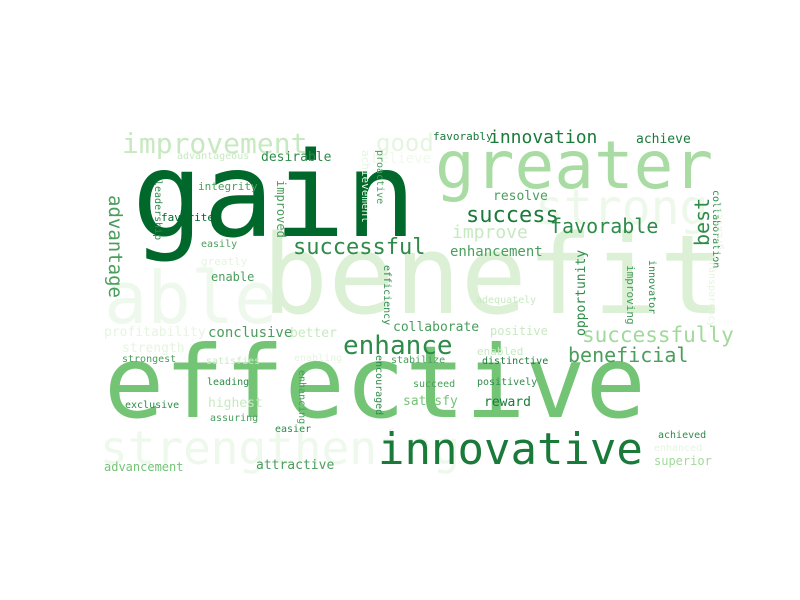  Describe the element at coordinates (506, 300) in the screenshot. I see `word-adequately: adequately` at that location.